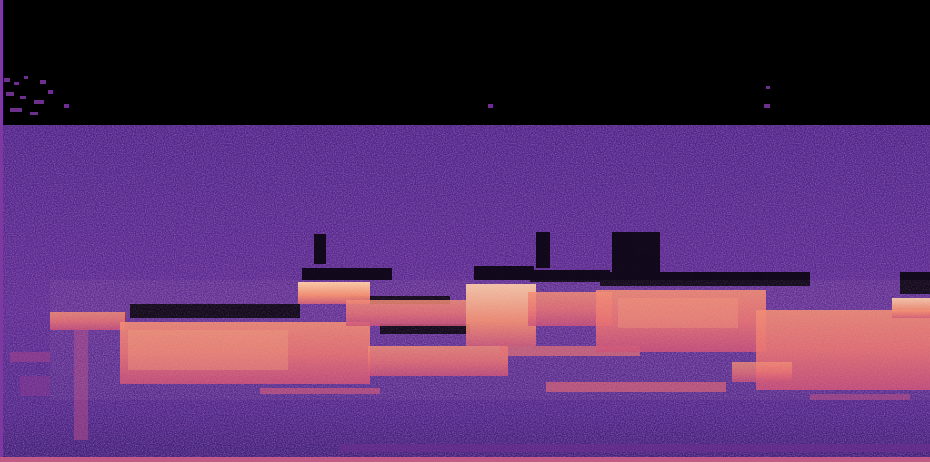 This screenshot has width=930, height=462. Describe the element at coordinates (465, 459) in the screenshot. I see `bottom-strip` at that location.